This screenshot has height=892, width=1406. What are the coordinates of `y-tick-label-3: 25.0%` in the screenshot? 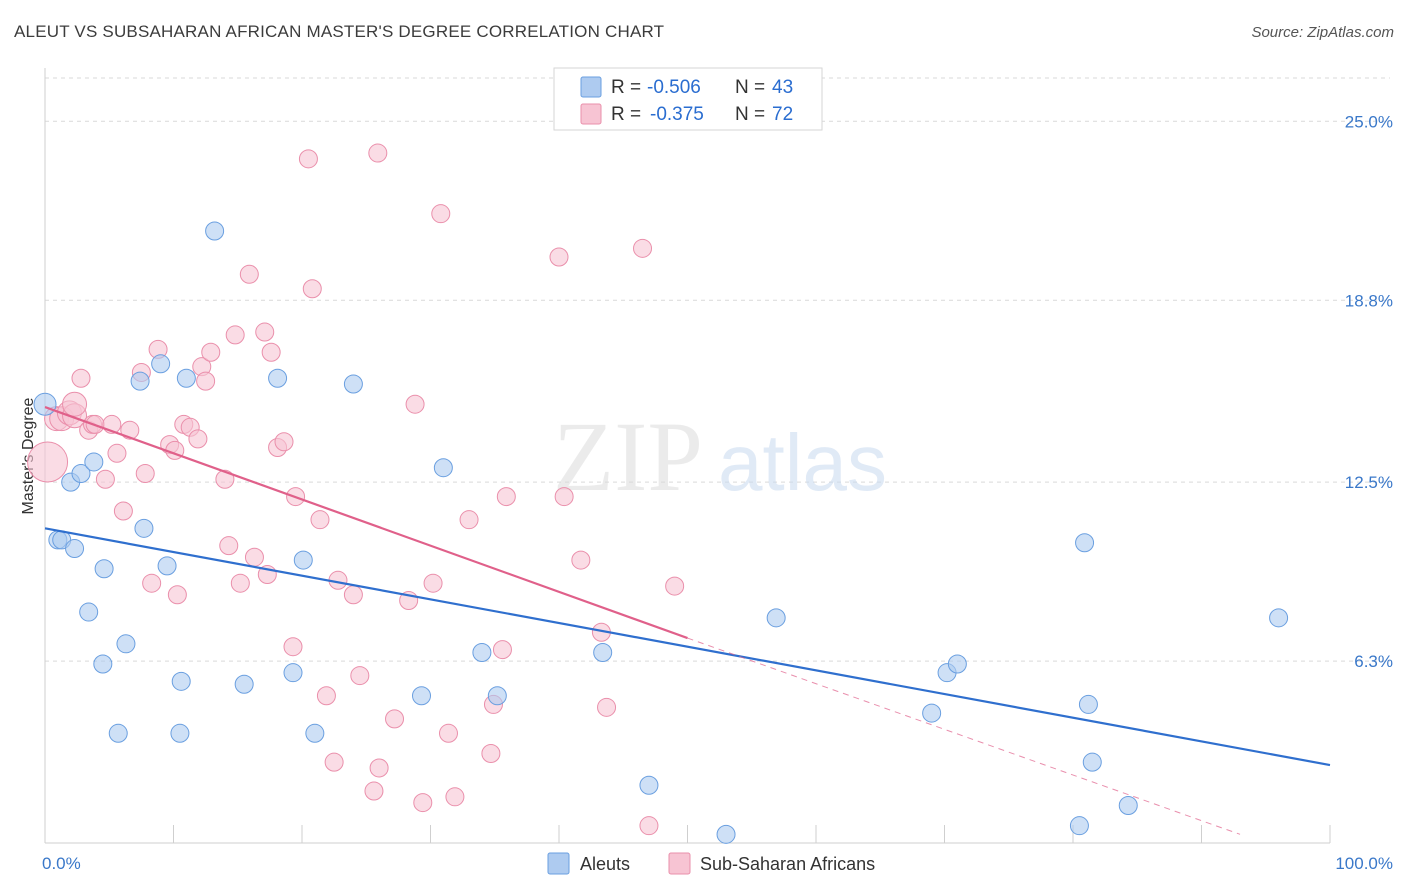 It's located at (1369, 121).